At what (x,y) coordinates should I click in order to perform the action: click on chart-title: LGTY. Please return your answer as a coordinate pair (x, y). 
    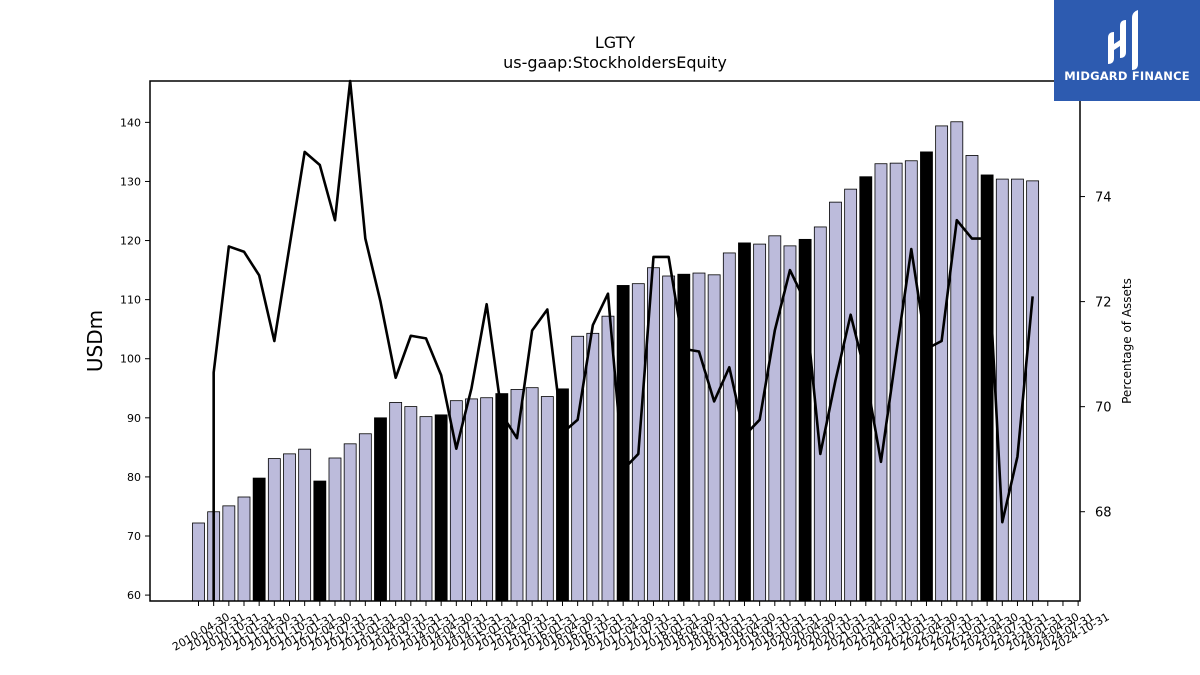
    Looking at the image, I should click on (615, 42).